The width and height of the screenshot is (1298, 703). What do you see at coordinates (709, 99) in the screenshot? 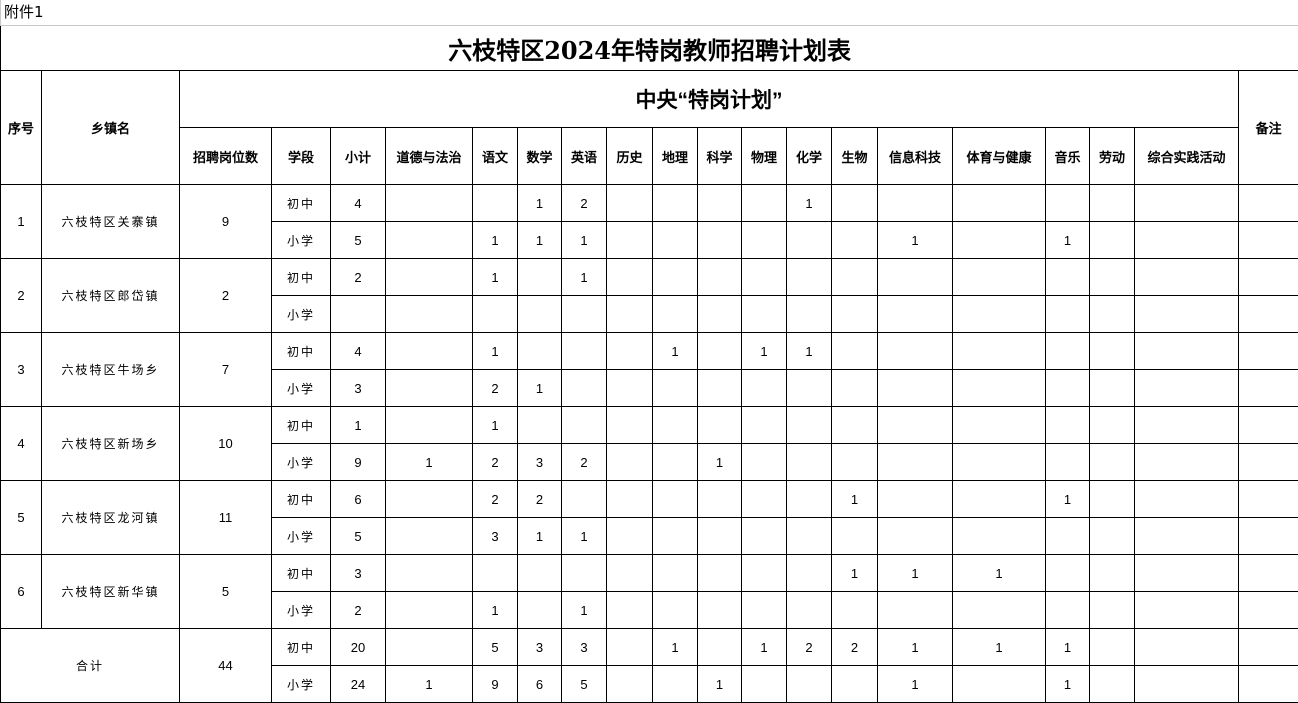
I see `header-central-plan: 中央“特岗计划”` at bounding box center [709, 99].